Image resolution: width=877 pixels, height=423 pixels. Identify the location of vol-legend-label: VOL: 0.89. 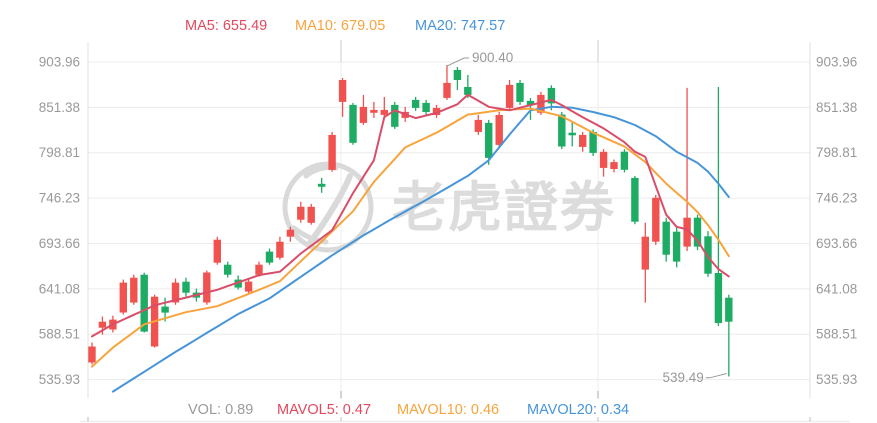
(221, 410).